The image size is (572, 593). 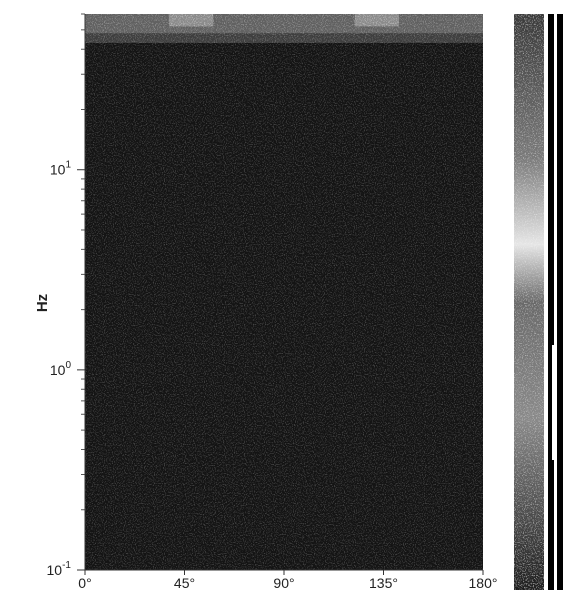 I want to click on x-tick-label: 135°, so click(x=383, y=583).